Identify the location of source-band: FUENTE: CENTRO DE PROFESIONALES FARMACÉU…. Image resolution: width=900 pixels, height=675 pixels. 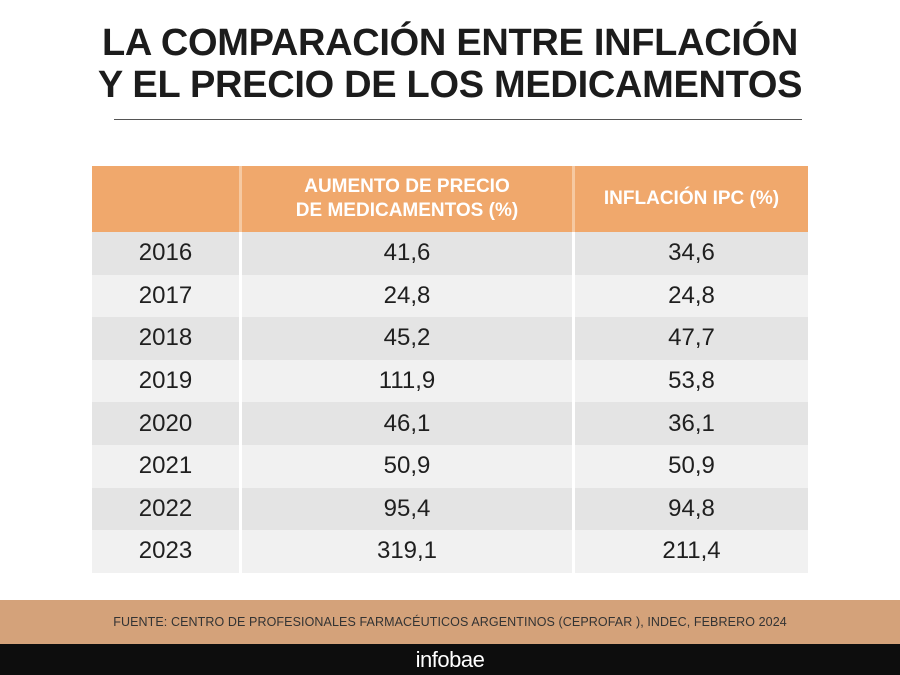
(450, 622).